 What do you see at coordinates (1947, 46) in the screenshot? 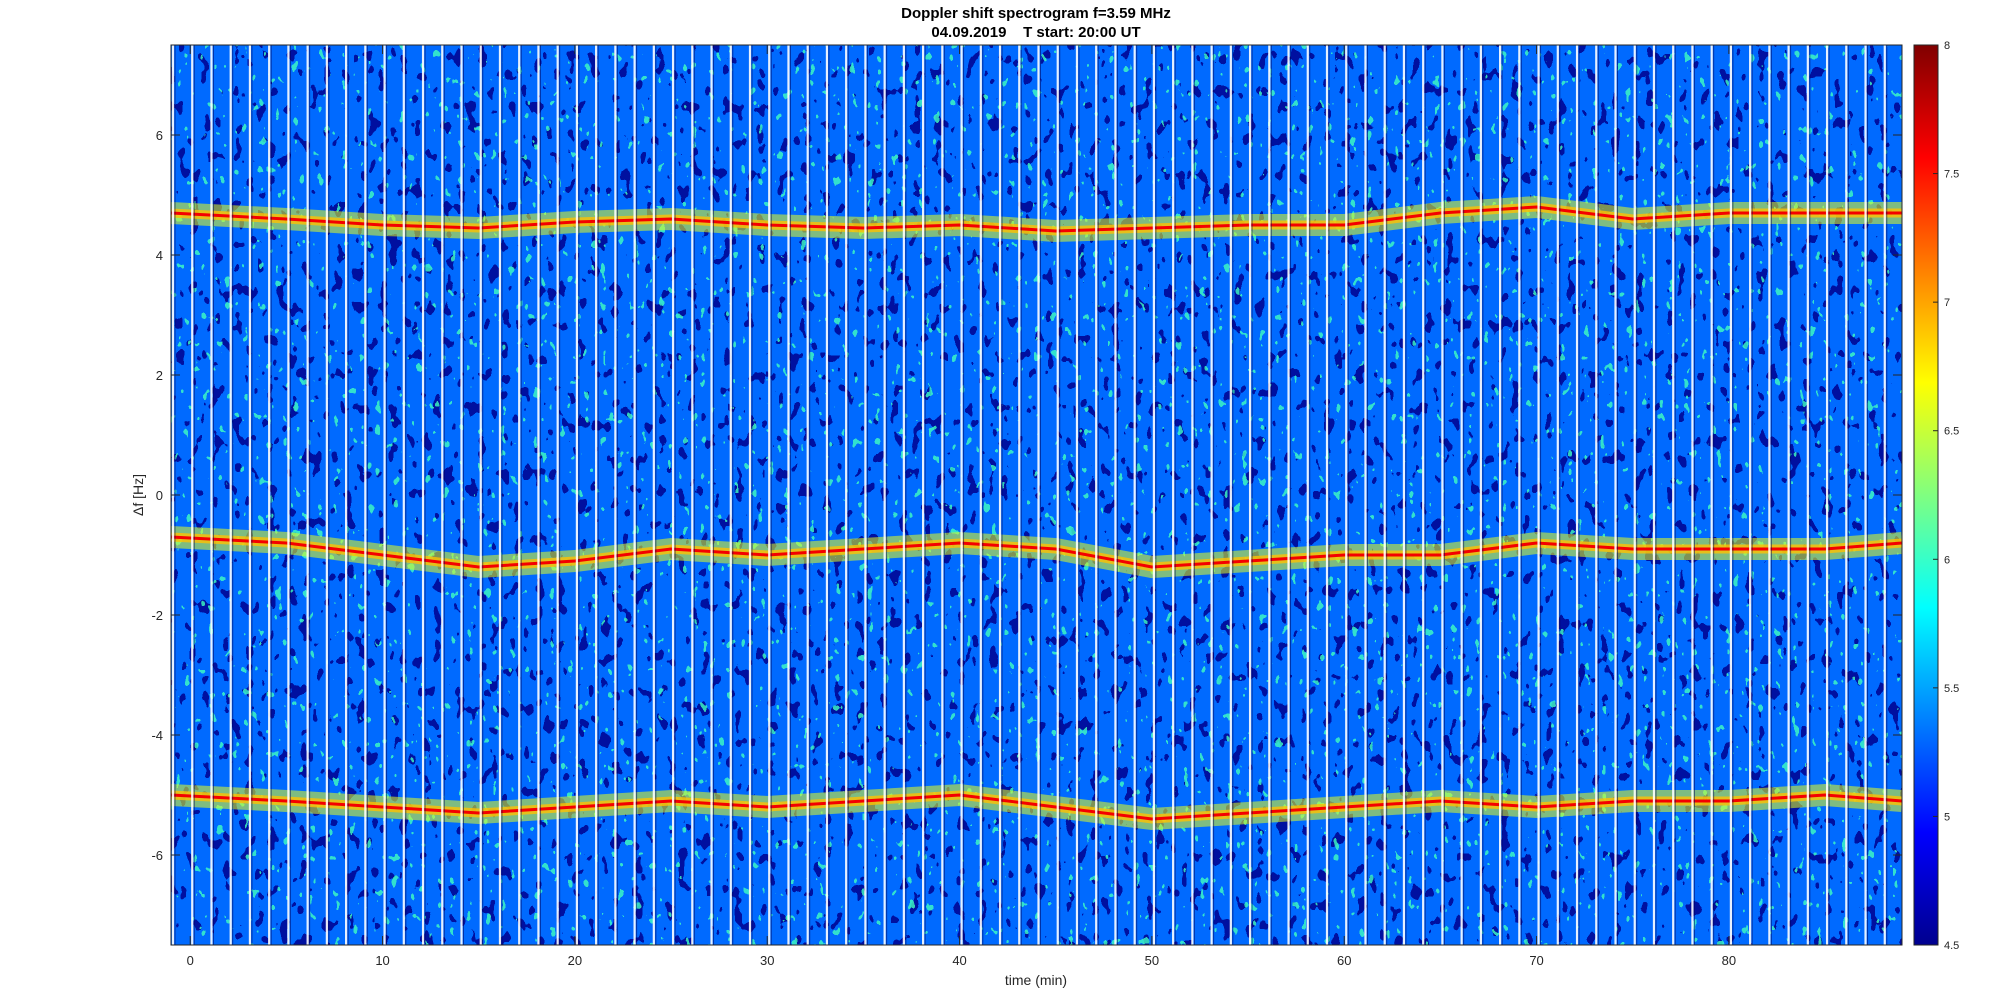
I see `colorbar-tick-label: 8` at bounding box center [1947, 46].